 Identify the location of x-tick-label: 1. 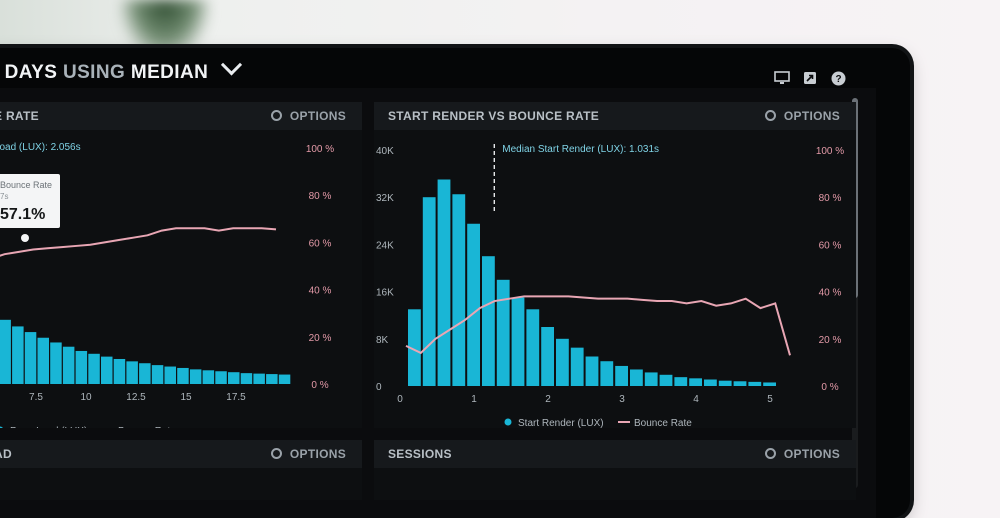
(474, 399).